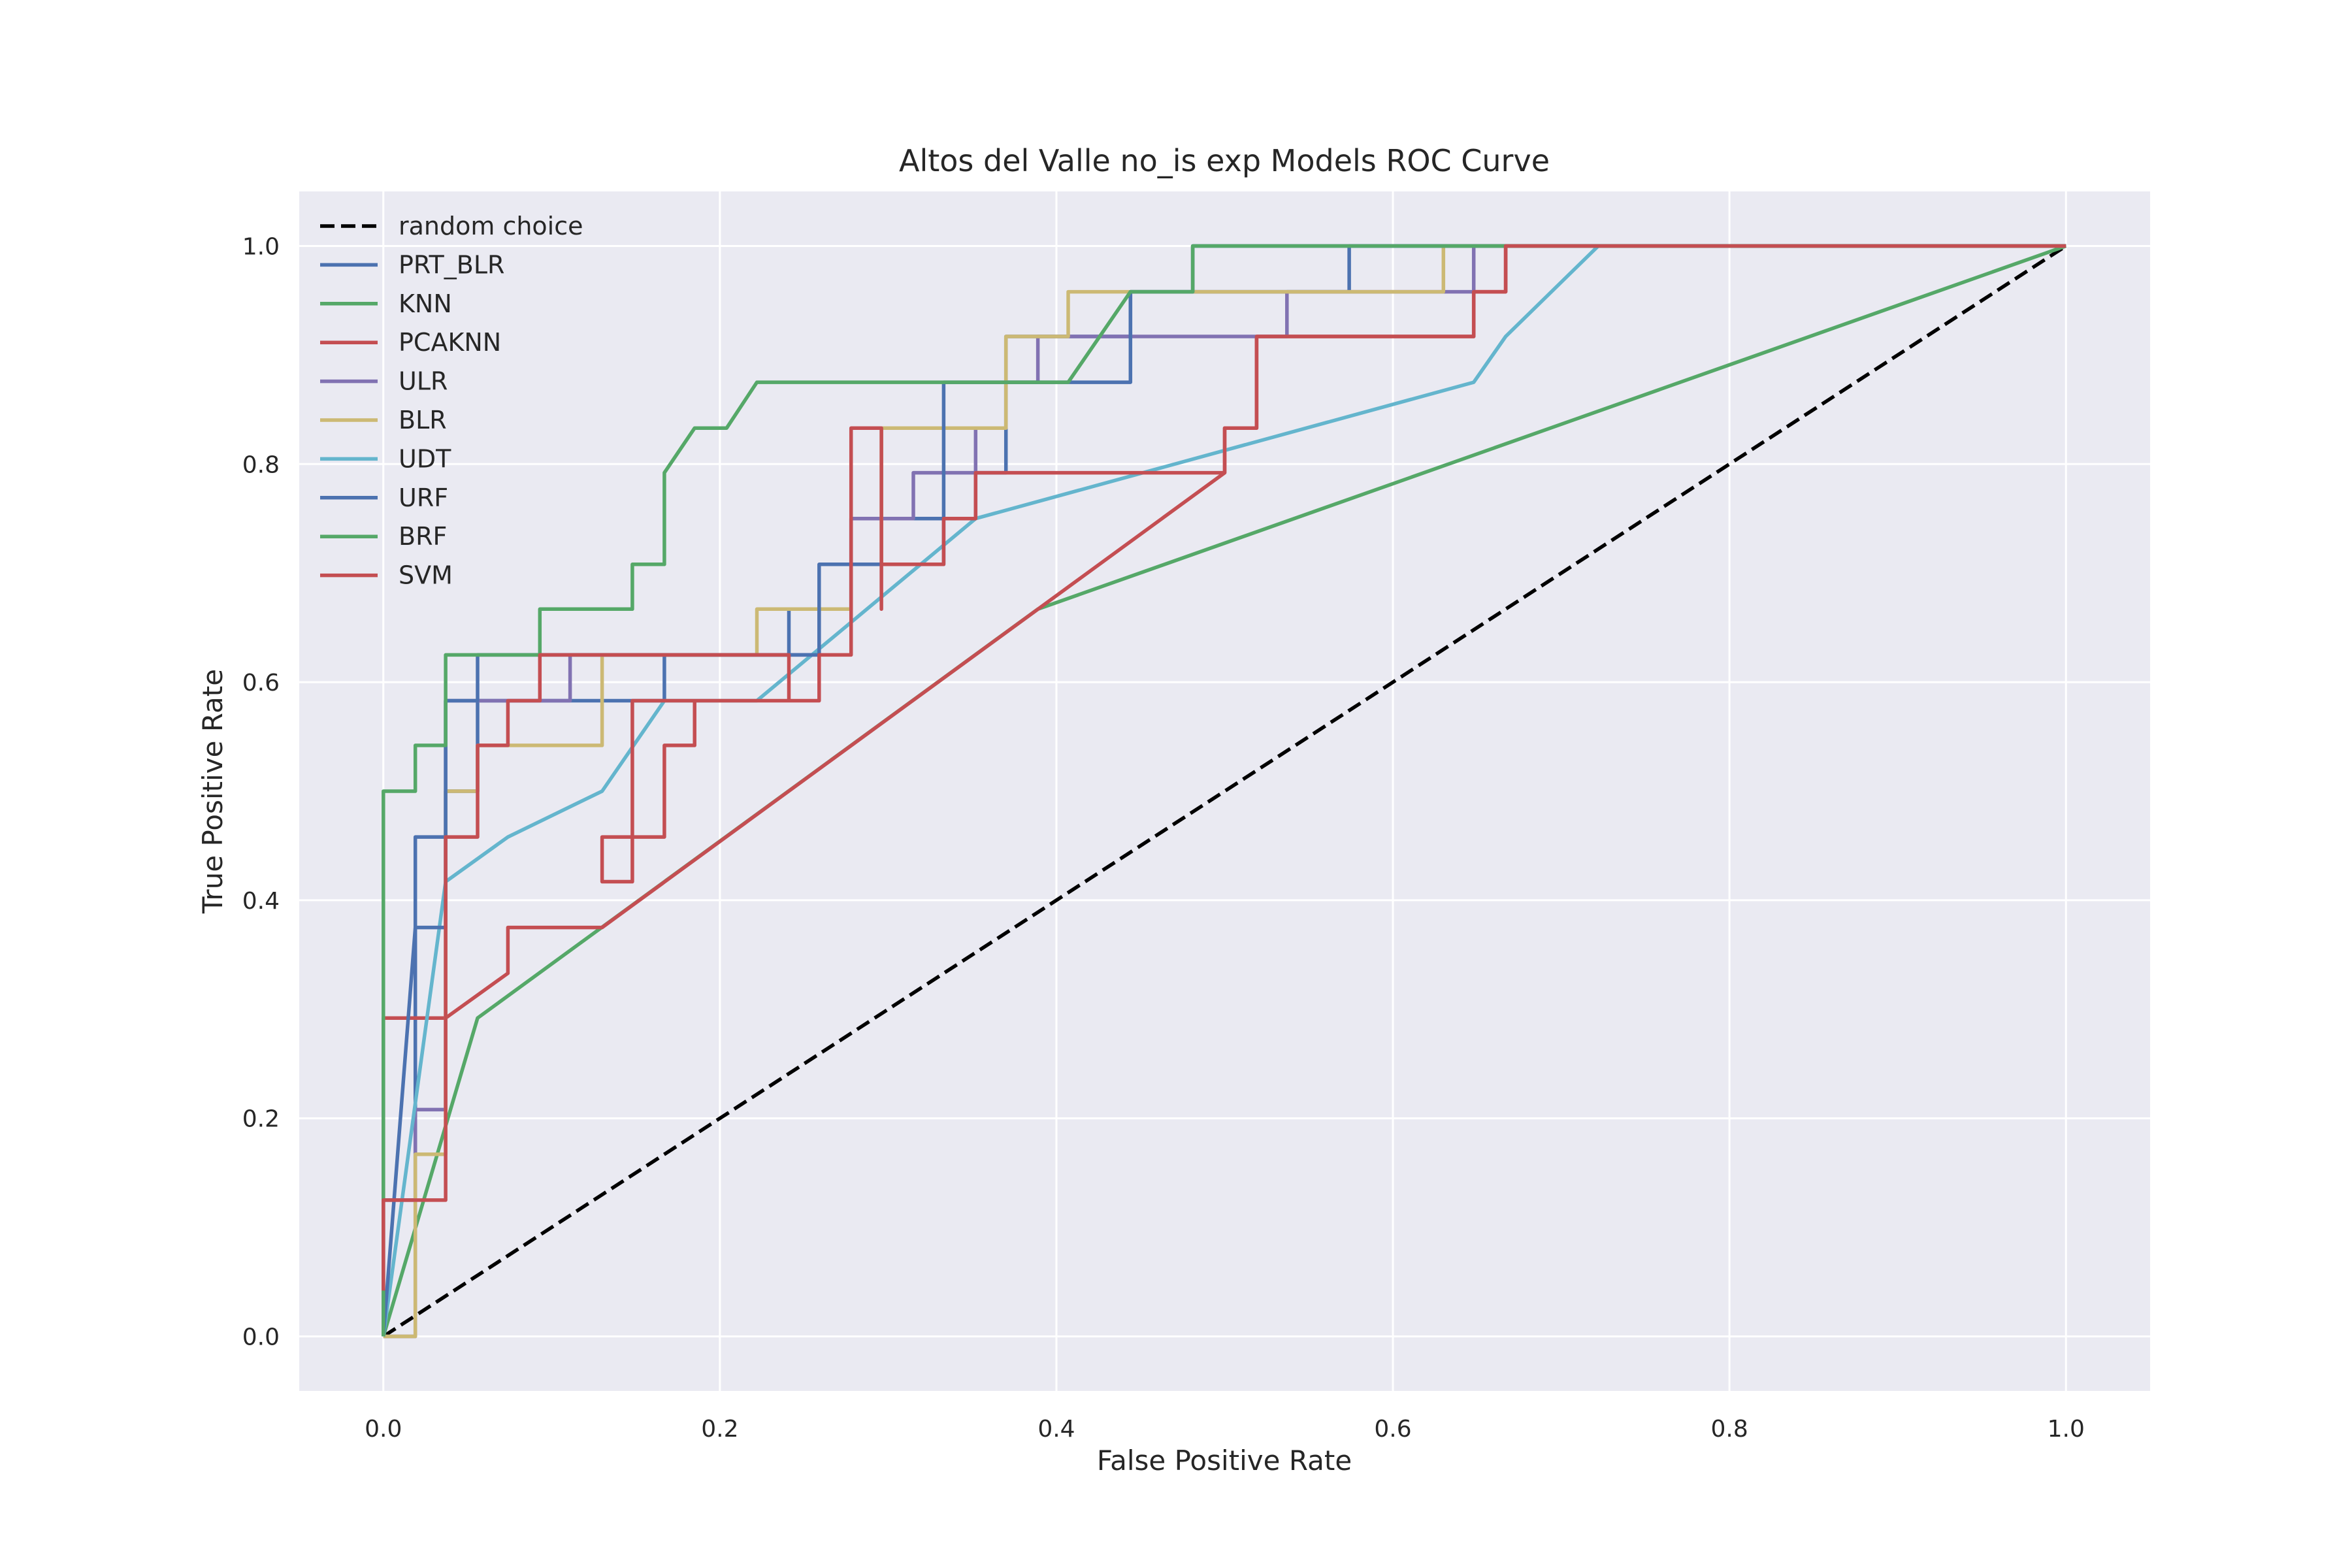 This screenshot has width=2352, height=1568. What do you see at coordinates (1392, 1429) in the screenshot?
I see `x-tick-label: 0.6` at bounding box center [1392, 1429].